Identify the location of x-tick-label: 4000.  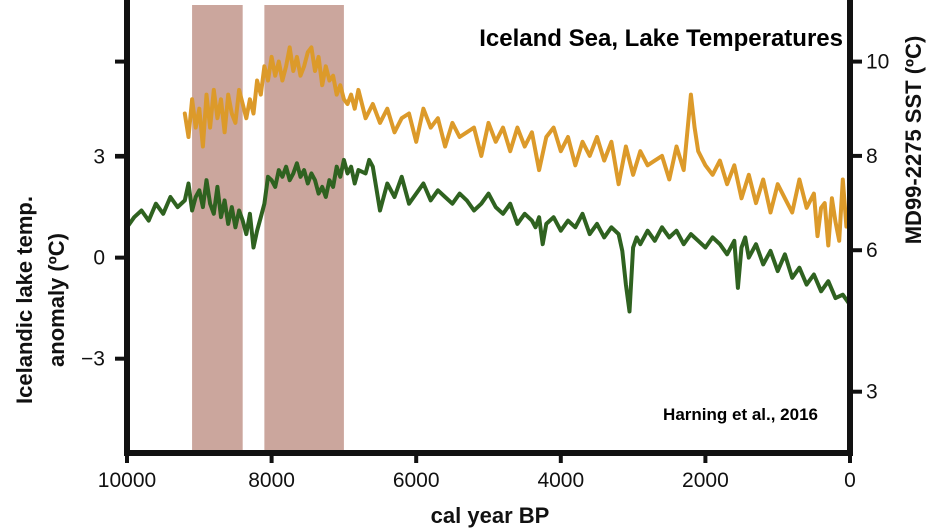
(560, 480).